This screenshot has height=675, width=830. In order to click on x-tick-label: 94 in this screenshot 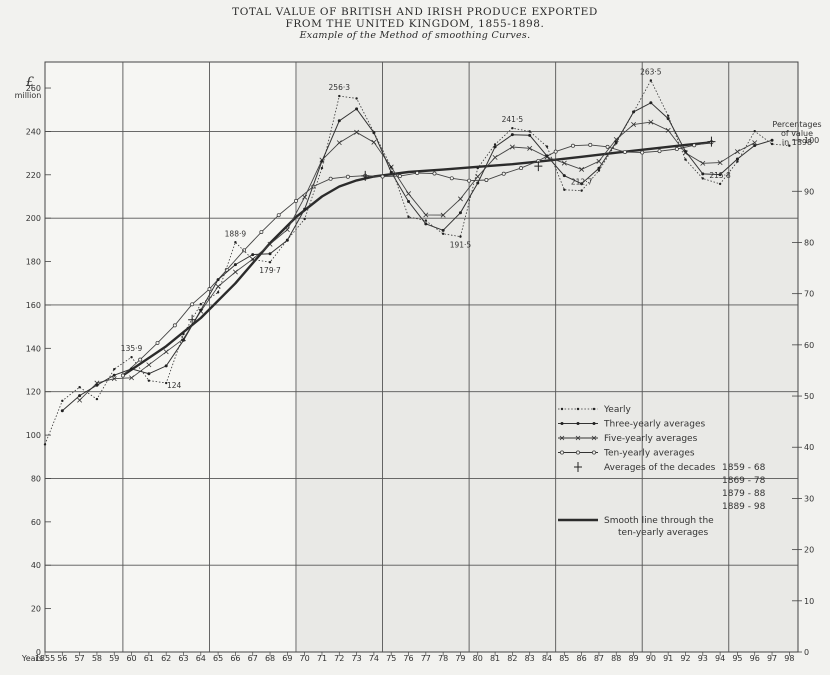, I will do `click(720, 658)`.